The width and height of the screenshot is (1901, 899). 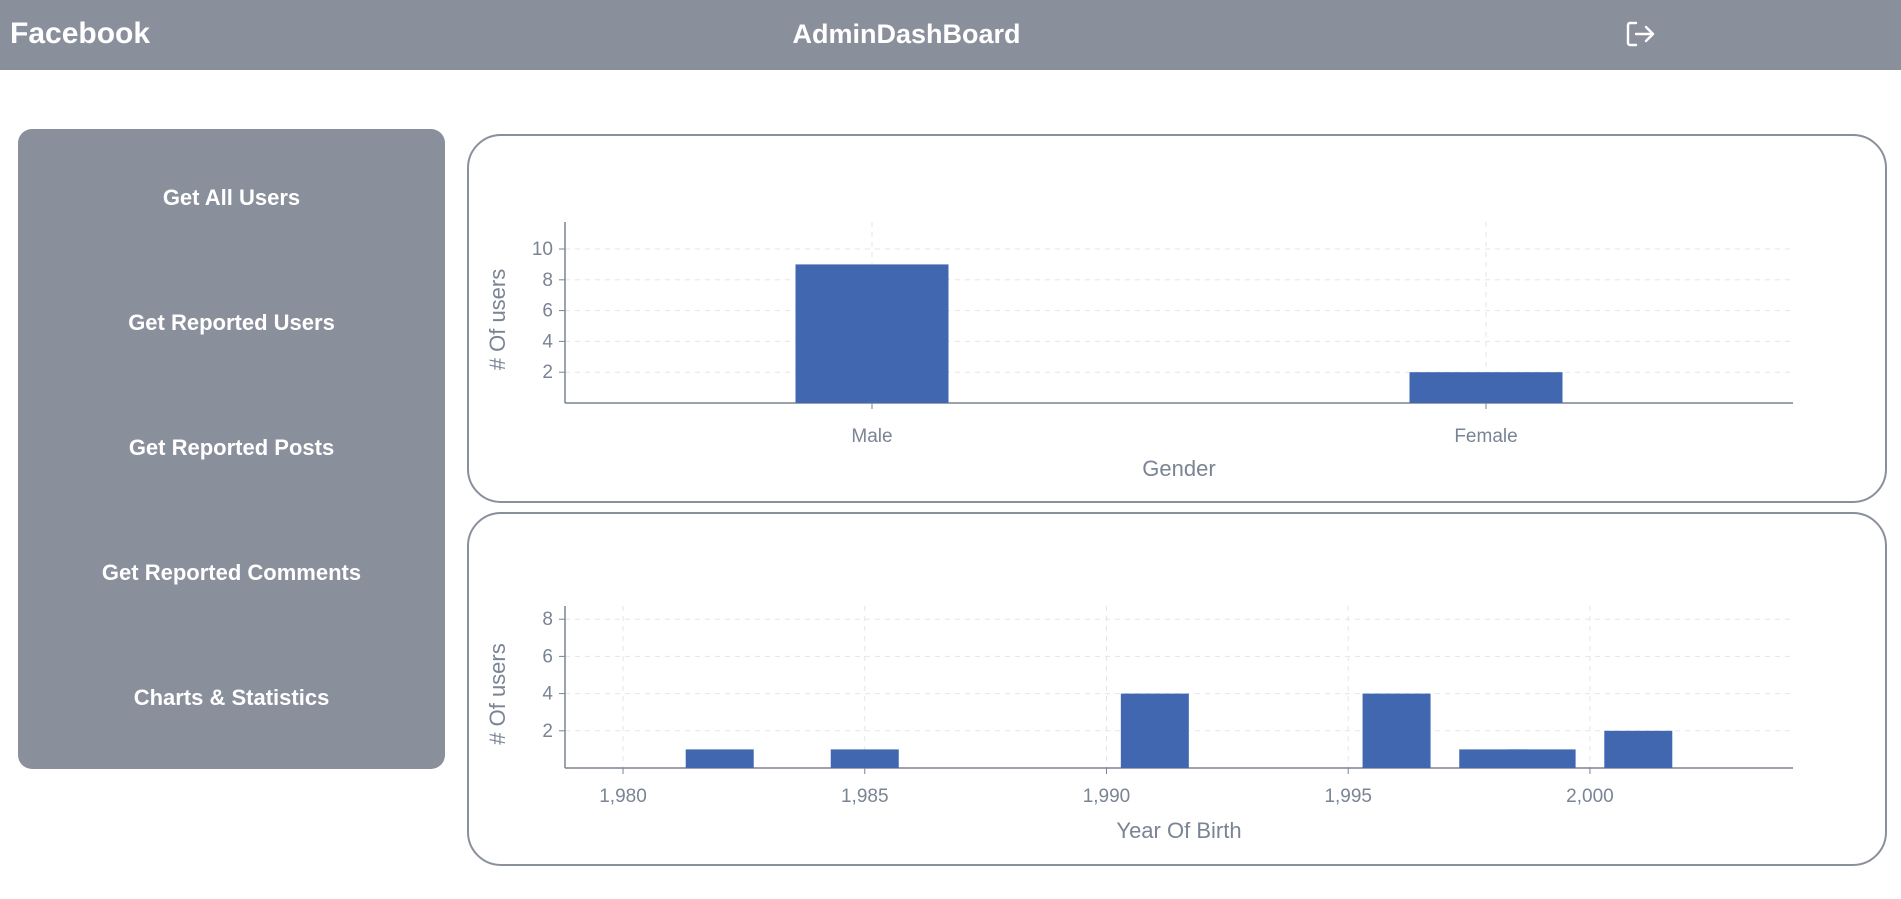 What do you see at coordinates (871, 436) in the screenshot?
I see `x-tick-label: Male` at bounding box center [871, 436].